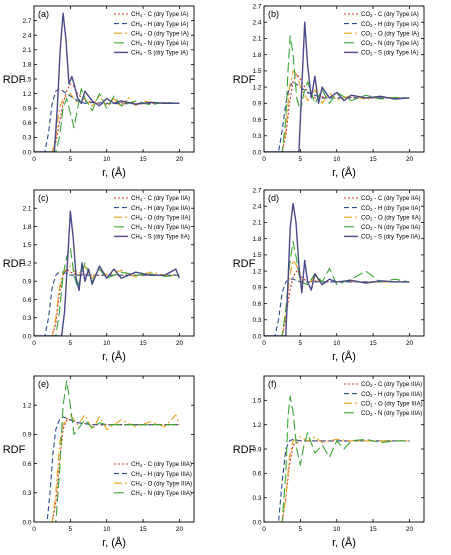 The image size is (451, 555). What do you see at coordinates (272, 384) in the screenshot?
I see `panel-label: (f)` at bounding box center [272, 384].